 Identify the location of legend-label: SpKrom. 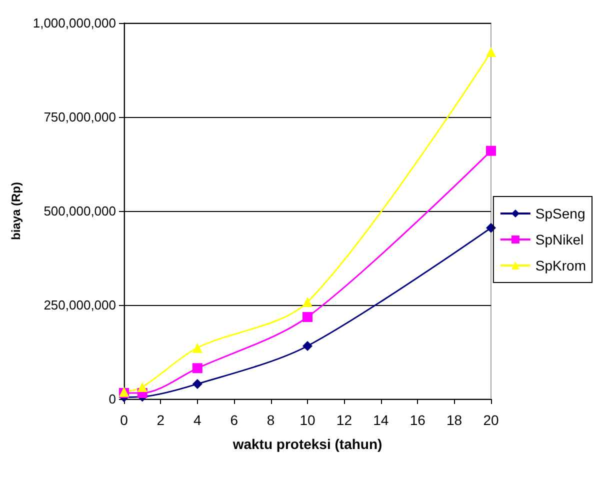
(560, 266).